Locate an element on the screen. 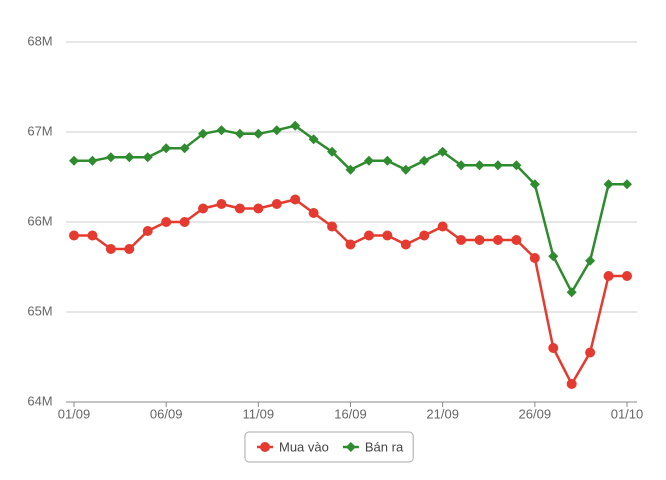  x-tick-label: 01/09 is located at coordinates (74, 413).